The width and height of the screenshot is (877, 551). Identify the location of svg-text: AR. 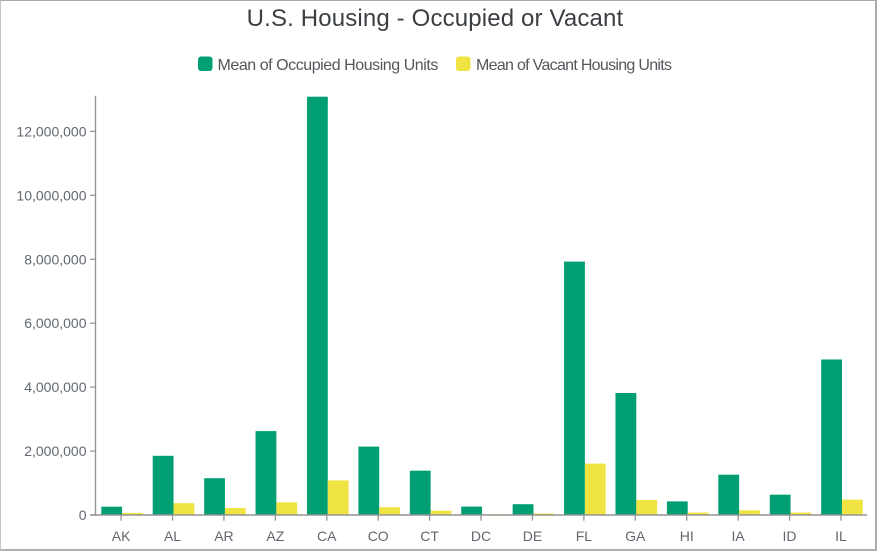
(223, 536).